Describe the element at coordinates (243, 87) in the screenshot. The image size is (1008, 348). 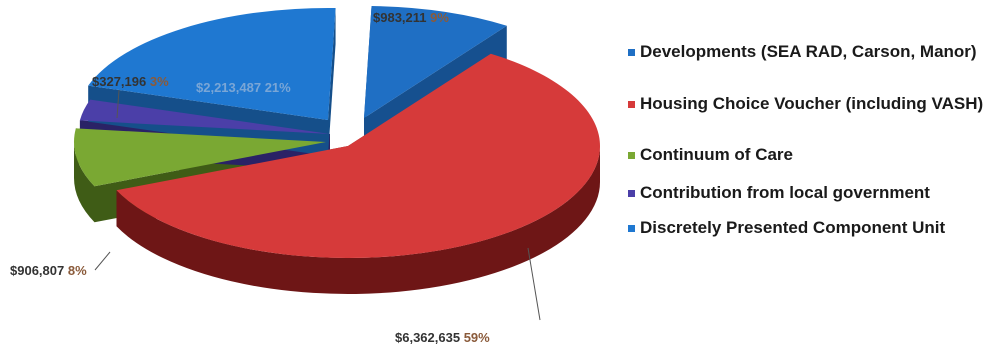
I see `data-label: $2,213,487 21%` at that location.